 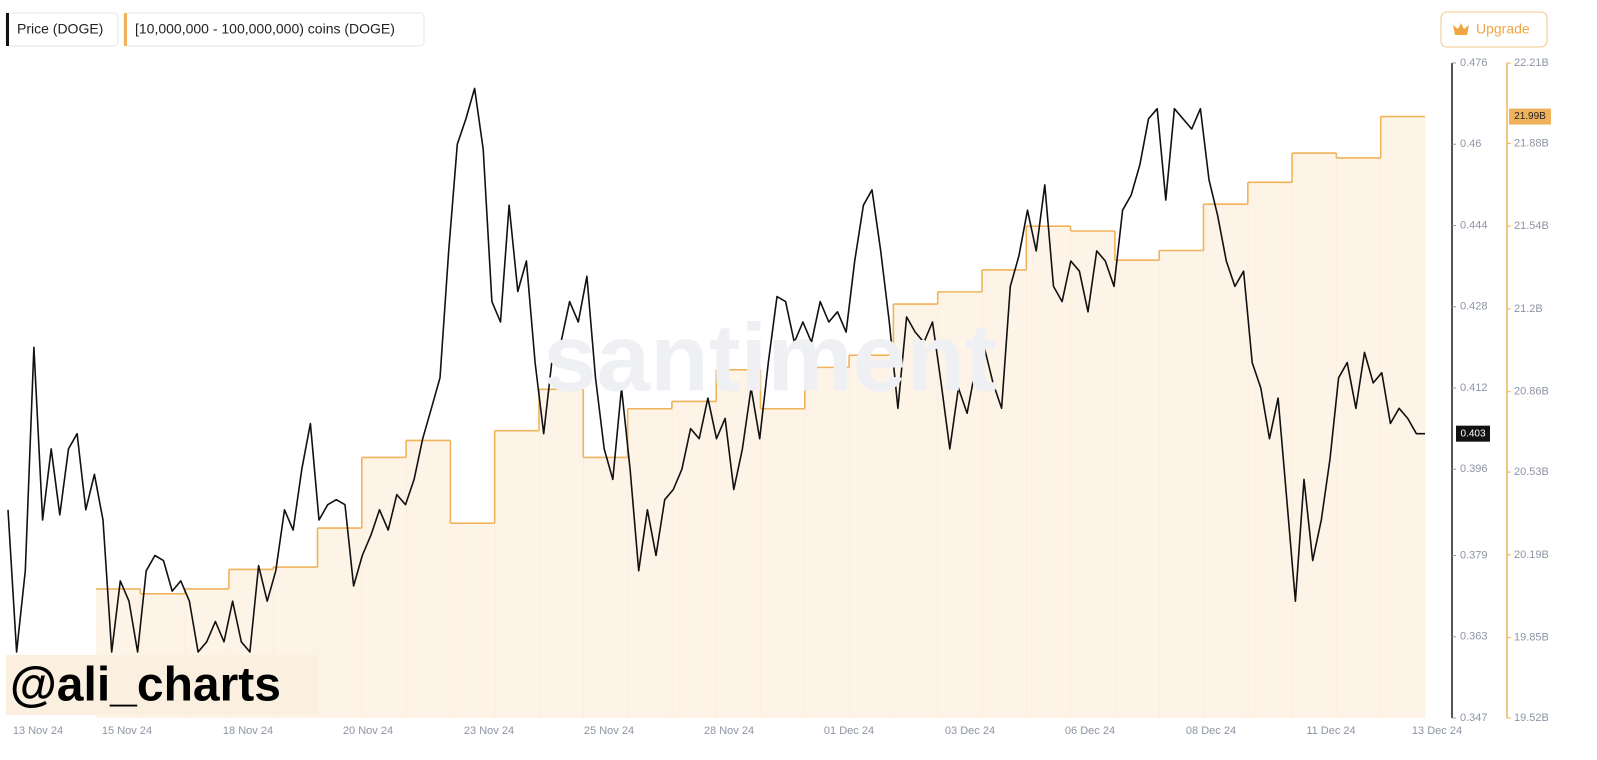 I want to click on y-tick-label: 0.428, so click(x=1474, y=307).